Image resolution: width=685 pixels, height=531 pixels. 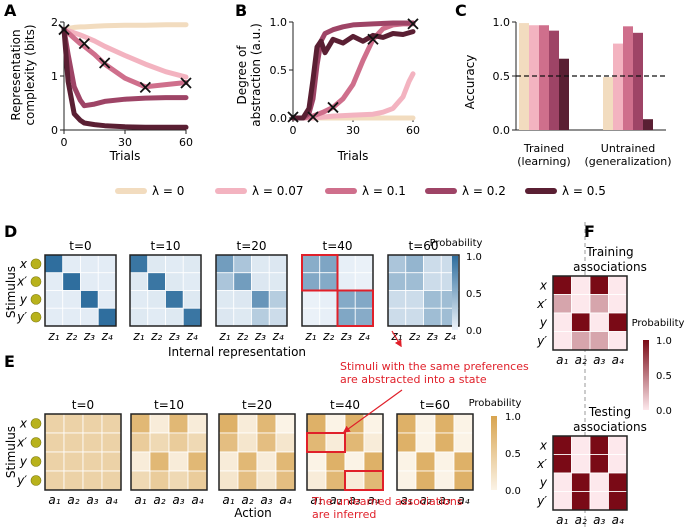 I want to click on chart-f-panel-1-row-label-1: x′, so click(x=541, y=464).